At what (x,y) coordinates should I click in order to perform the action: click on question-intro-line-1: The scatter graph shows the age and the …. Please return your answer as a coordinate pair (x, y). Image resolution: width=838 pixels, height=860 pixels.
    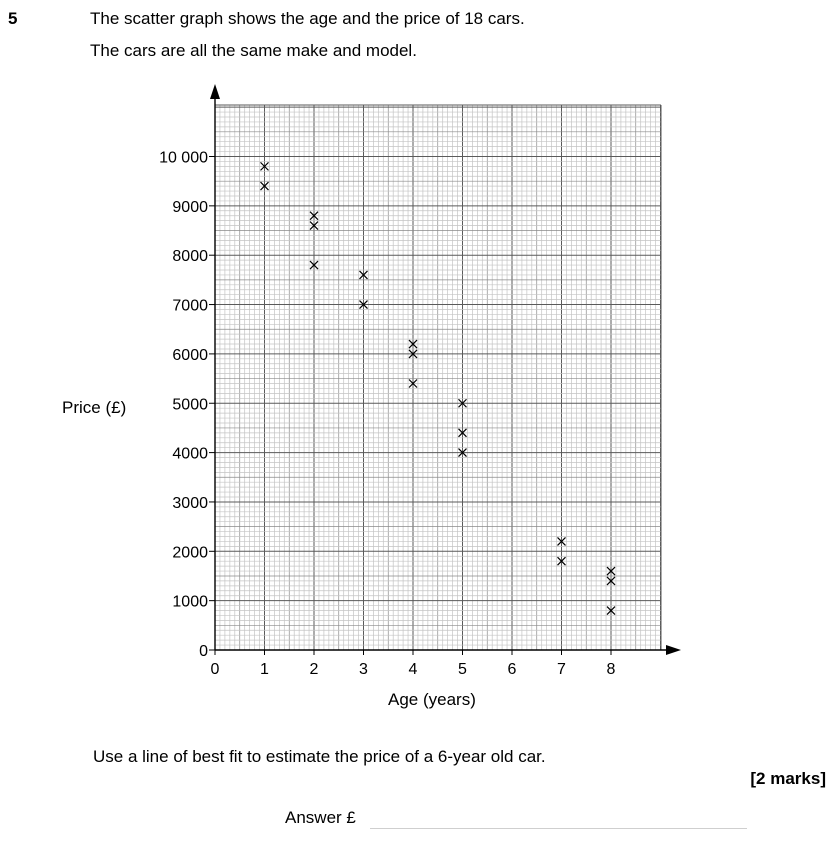
    Looking at the image, I should click on (307, 18).